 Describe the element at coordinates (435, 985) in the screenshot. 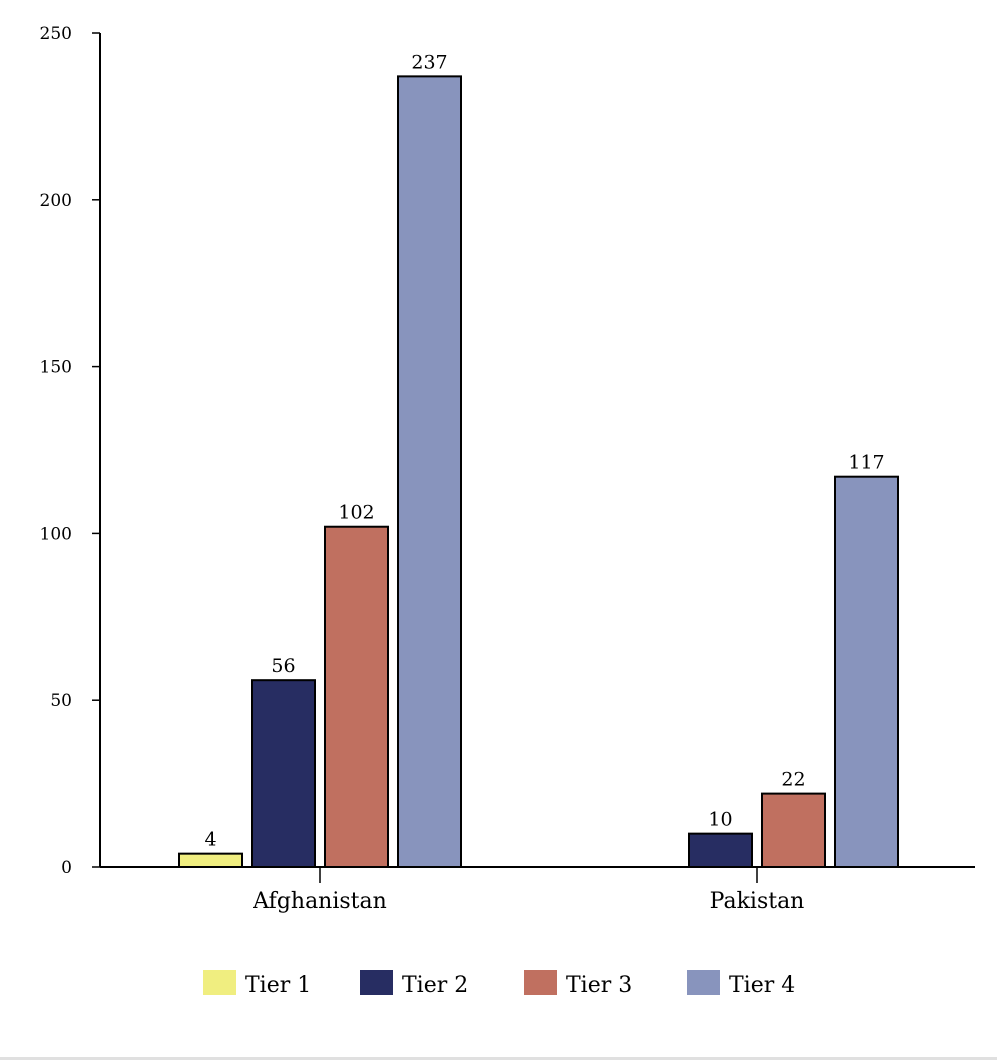

I see `legend-label: Tier 2` at that location.